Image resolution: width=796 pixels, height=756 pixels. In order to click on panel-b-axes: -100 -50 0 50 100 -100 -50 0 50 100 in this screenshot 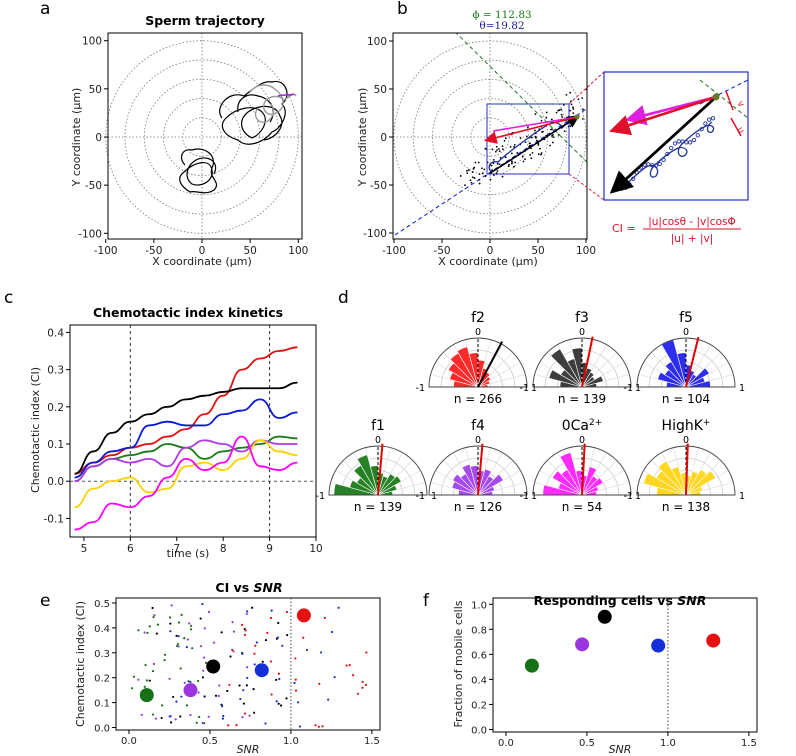, I will do `click(479, 144)`.